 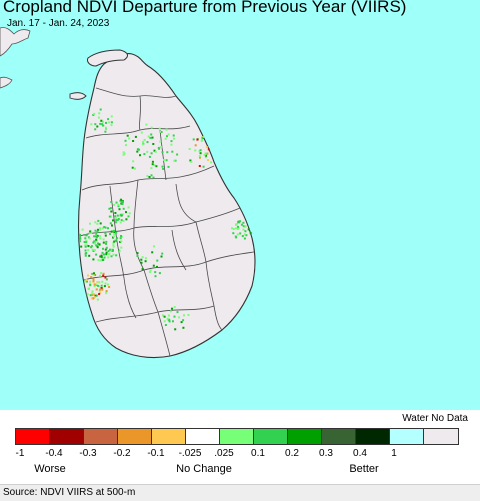 I want to click on legend-color-bar, so click(x=237, y=436).